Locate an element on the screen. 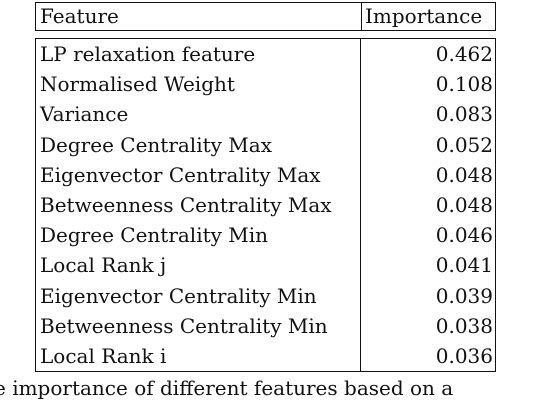  table-header-row: Feature Importance is located at coordinates (265, 16).